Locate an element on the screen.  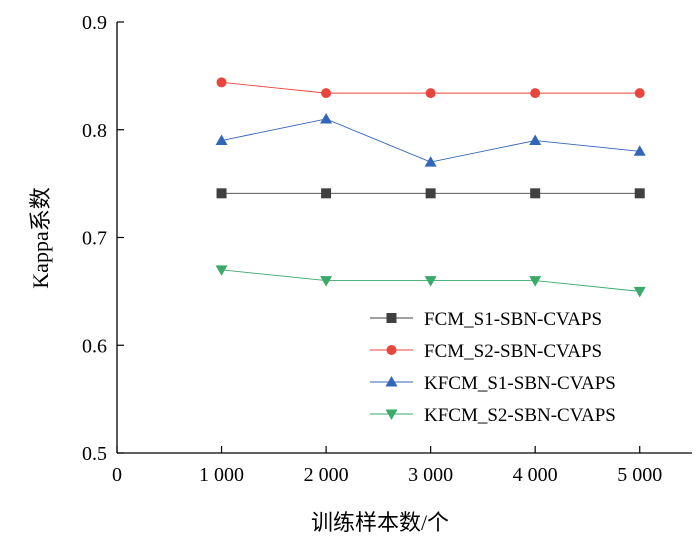
y-axis-ticks: 0.5 0.6 0.7 0.8 0.9 is located at coordinates (103, 238).